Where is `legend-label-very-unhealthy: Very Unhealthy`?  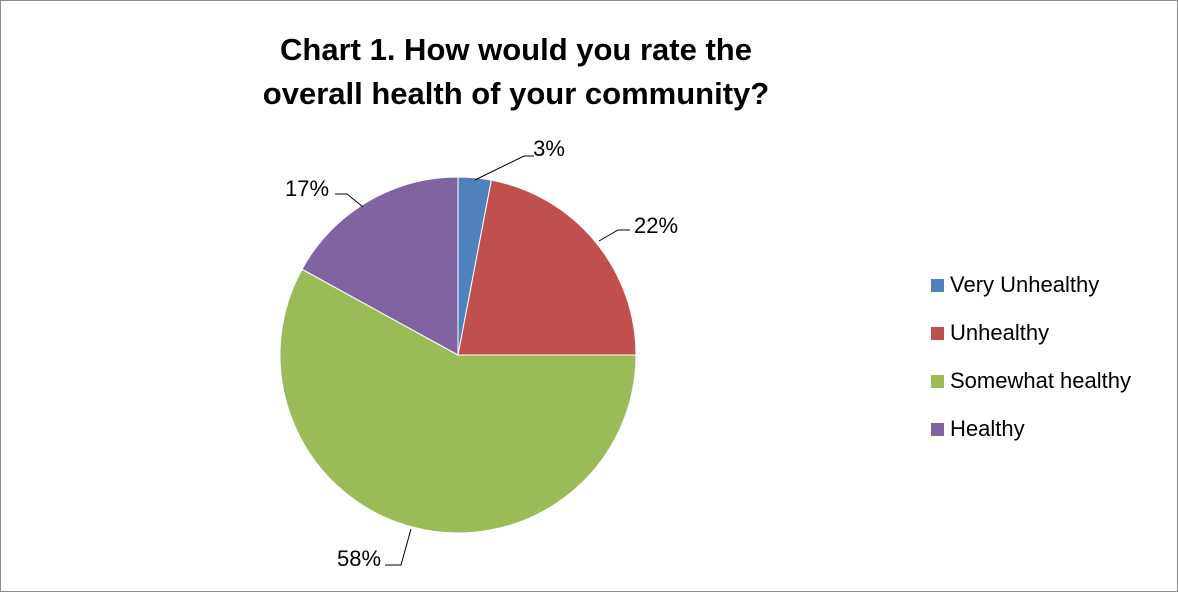
legend-label-very-unhealthy: Very Unhealthy is located at coordinates (1025, 284).